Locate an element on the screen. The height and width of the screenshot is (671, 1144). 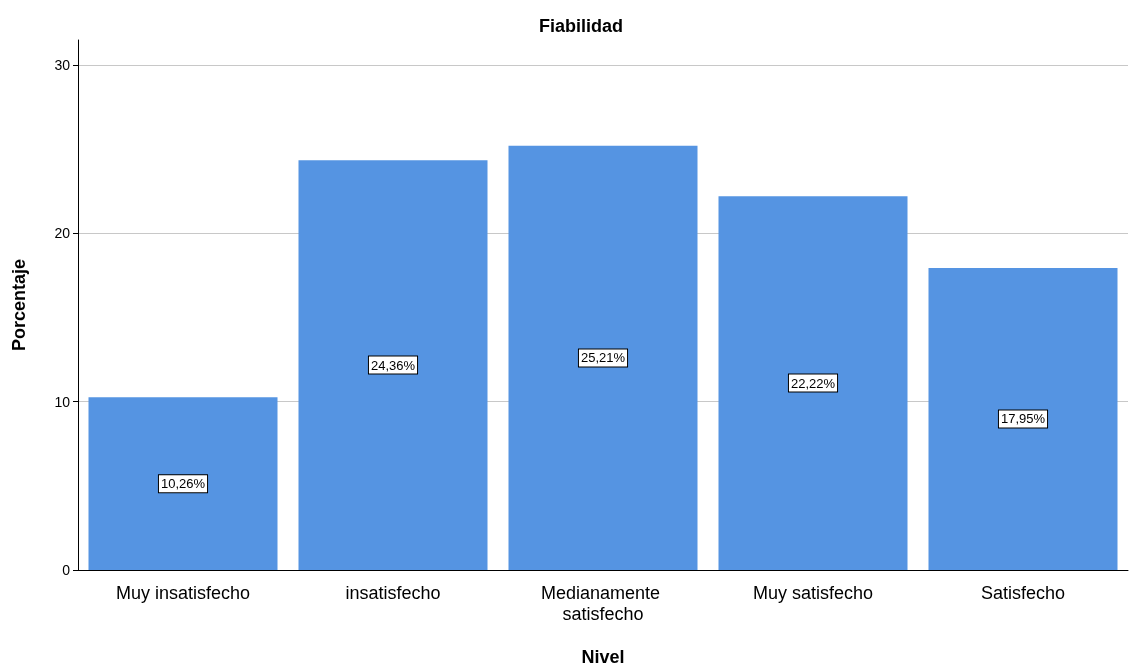
data-label: 22,22% is located at coordinates (813, 383).